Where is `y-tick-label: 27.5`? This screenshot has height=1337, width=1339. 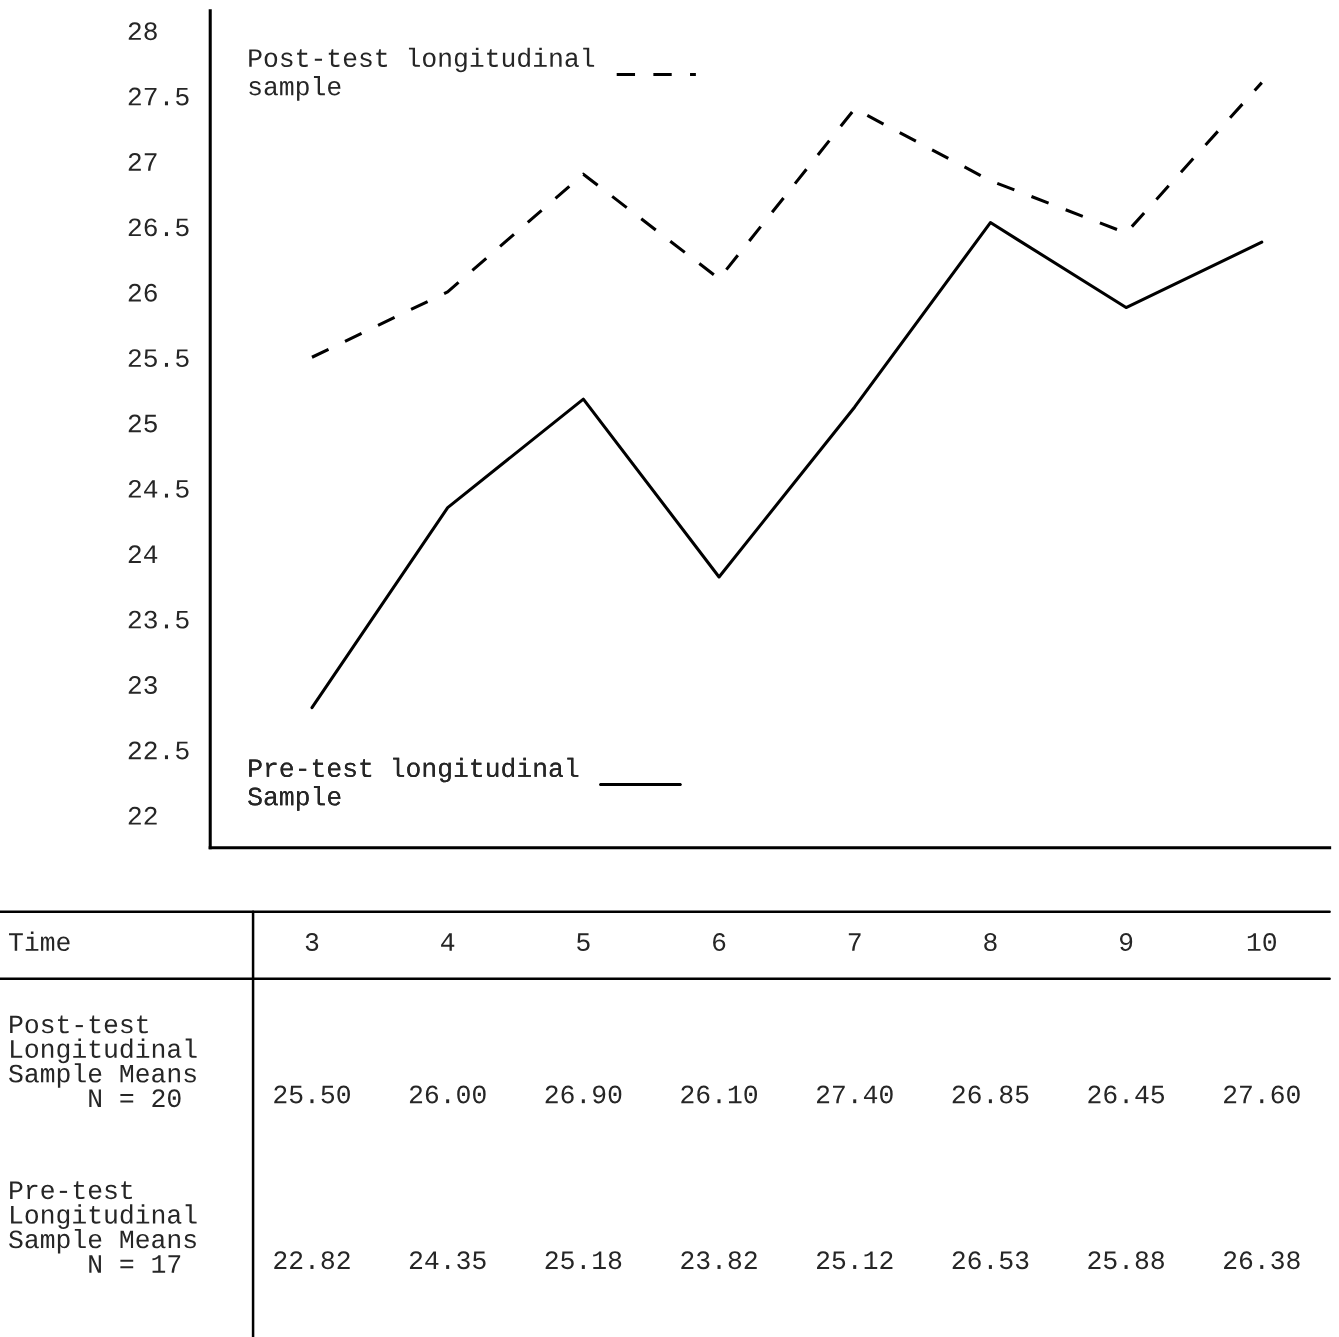 y-tick-label: 27.5 is located at coordinates (158, 96).